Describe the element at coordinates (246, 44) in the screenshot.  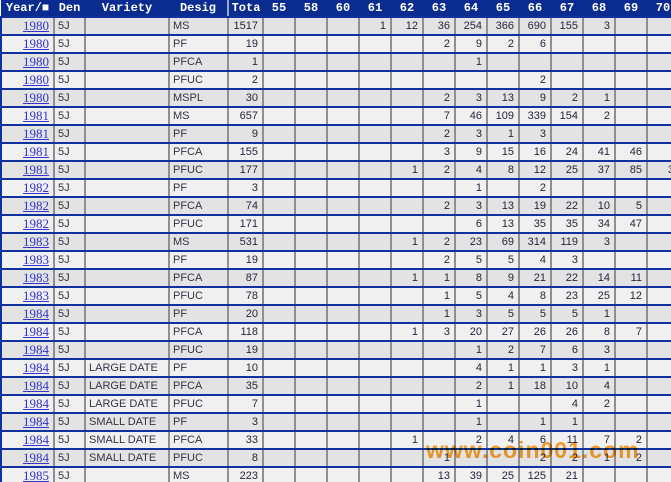
I see `total-cell: 19` at that location.